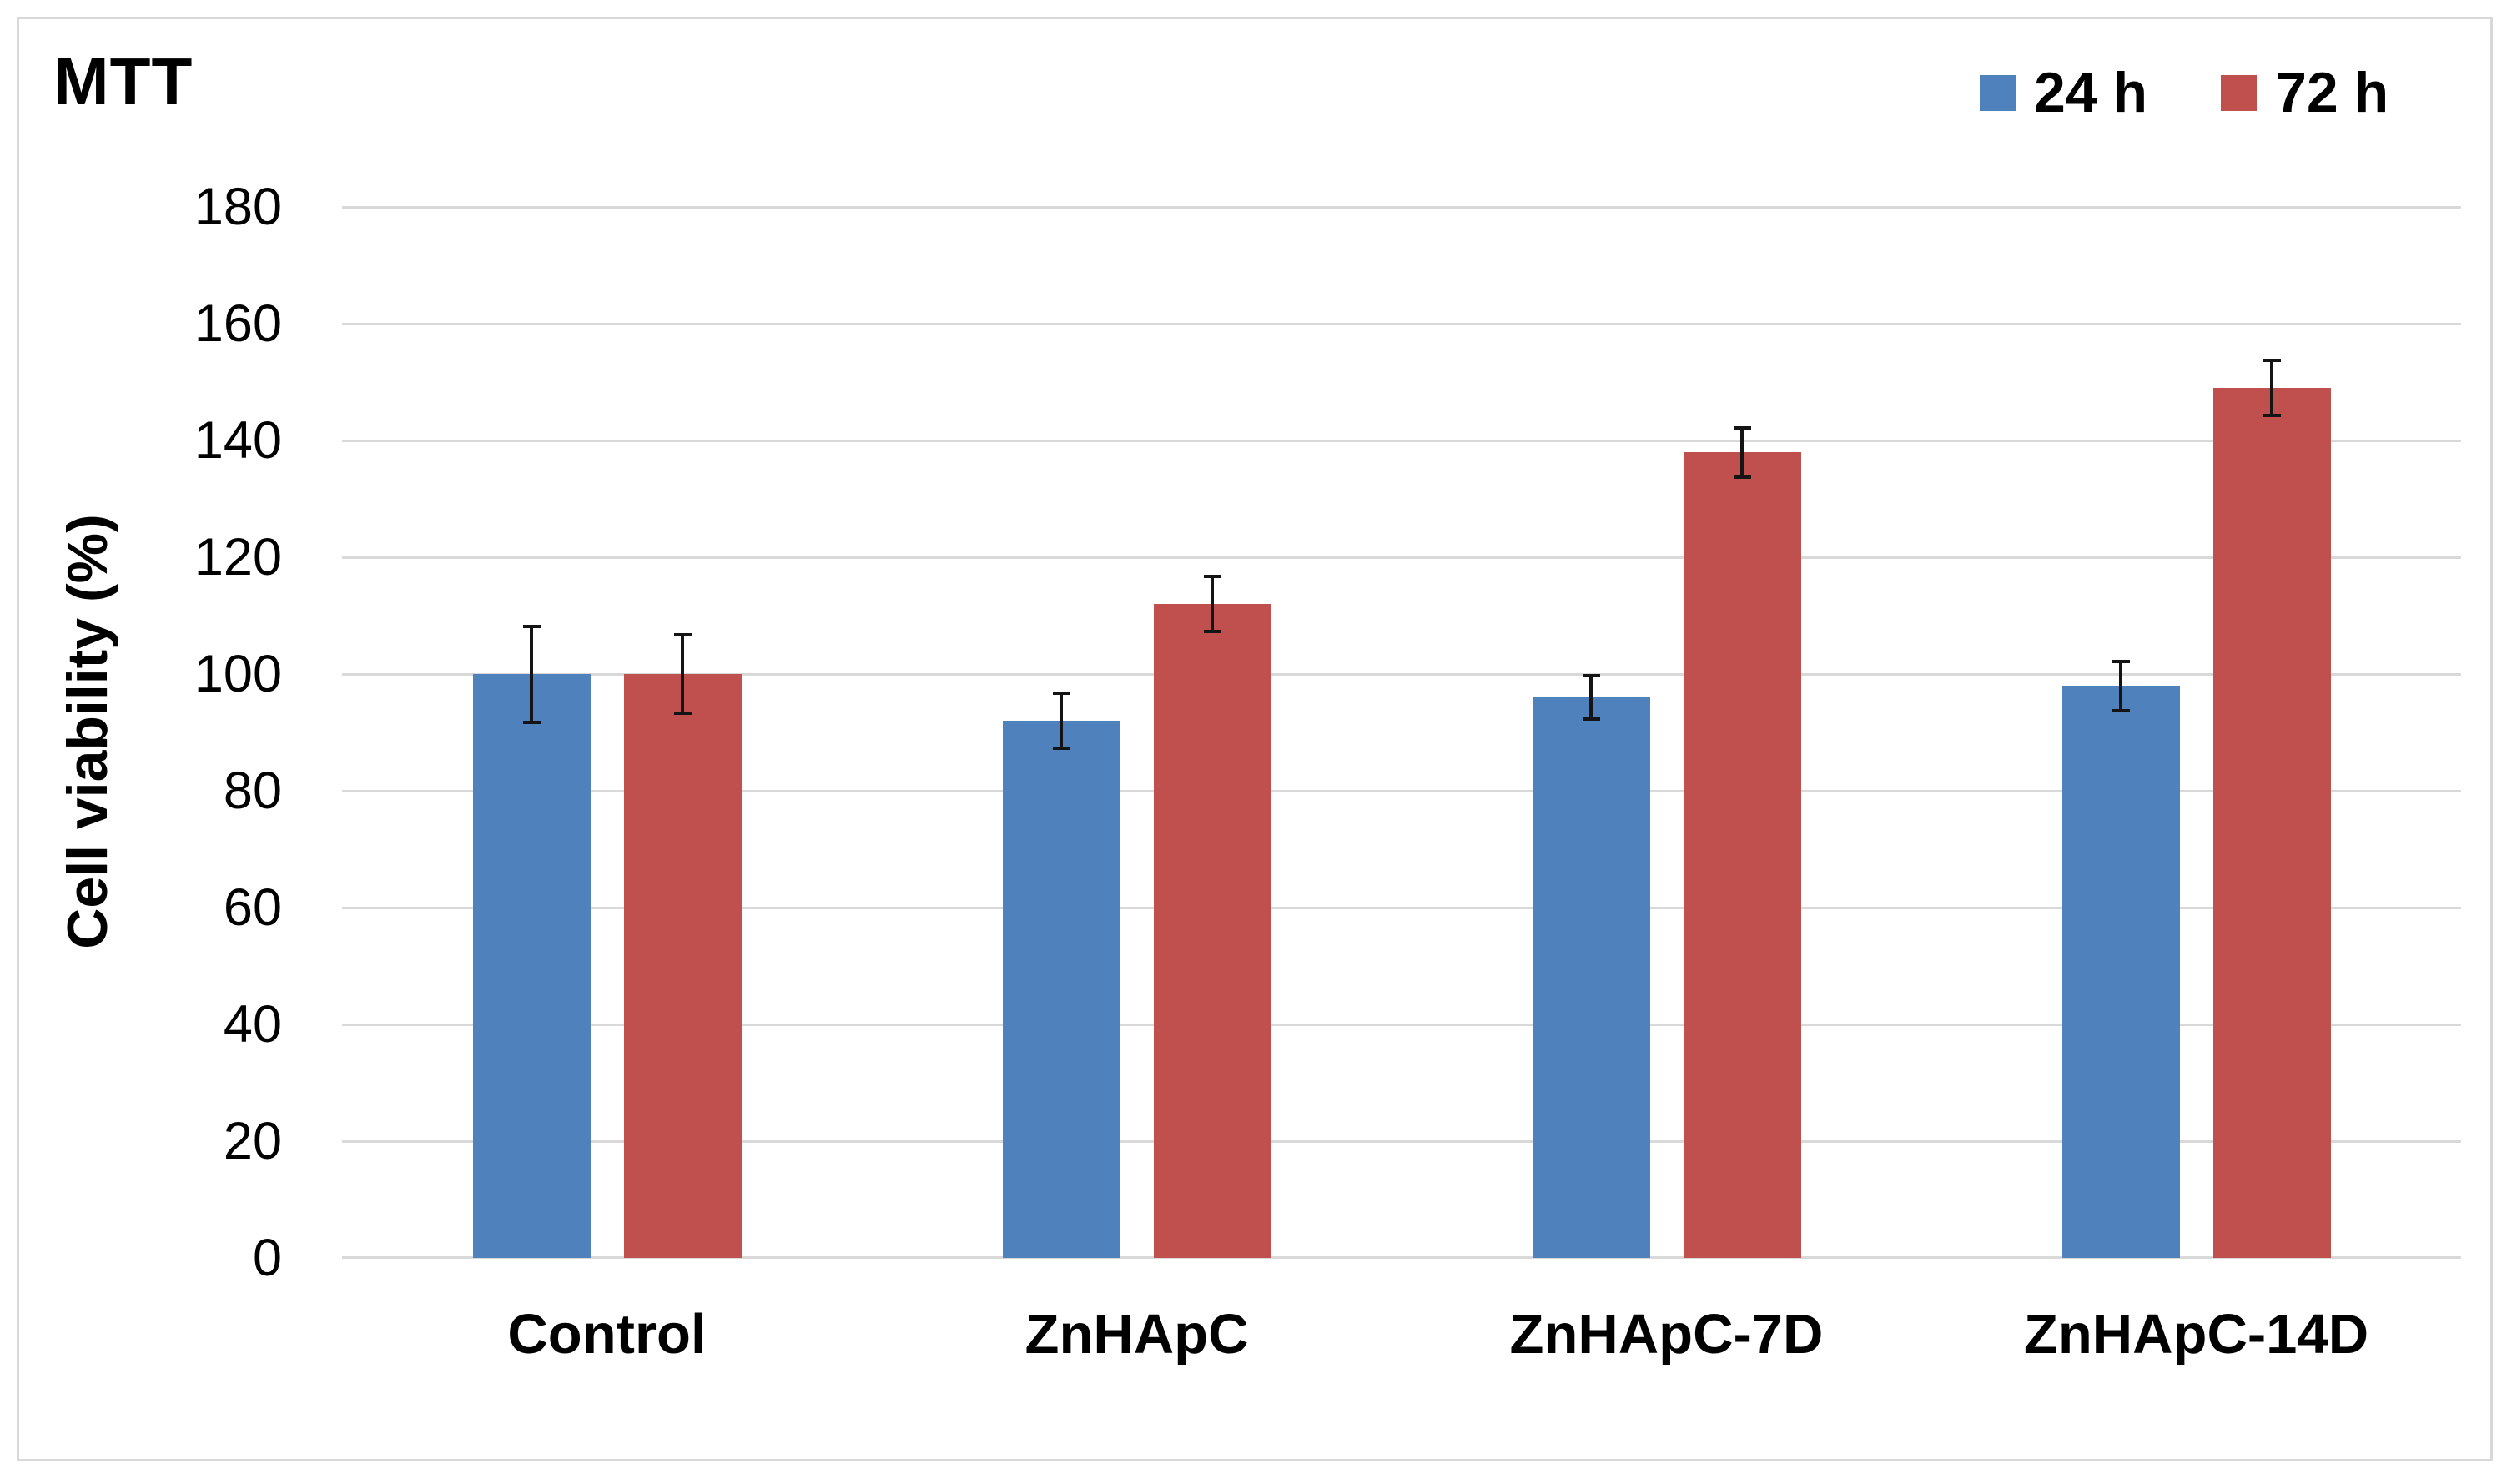 The width and height of the screenshot is (2517, 1484). What do you see at coordinates (252, 1141) in the screenshot?
I see `y-tick-label-20: 20` at bounding box center [252, 1141].